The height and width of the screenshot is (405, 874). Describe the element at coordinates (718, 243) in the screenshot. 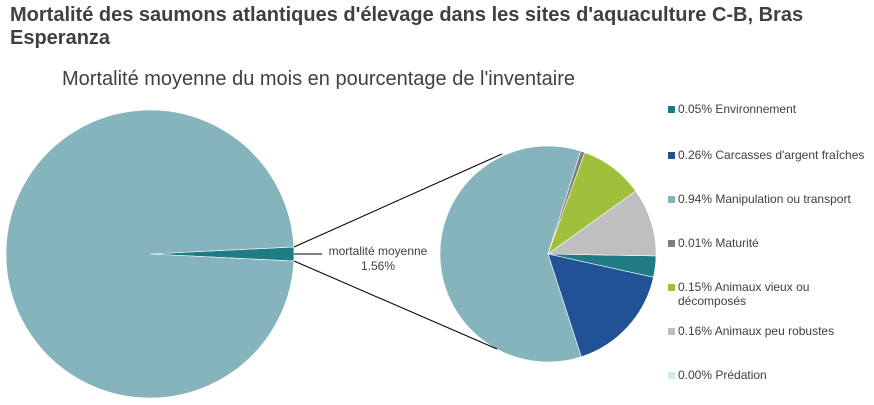

I see `legend-label: 0.01% Maturité` at that location.